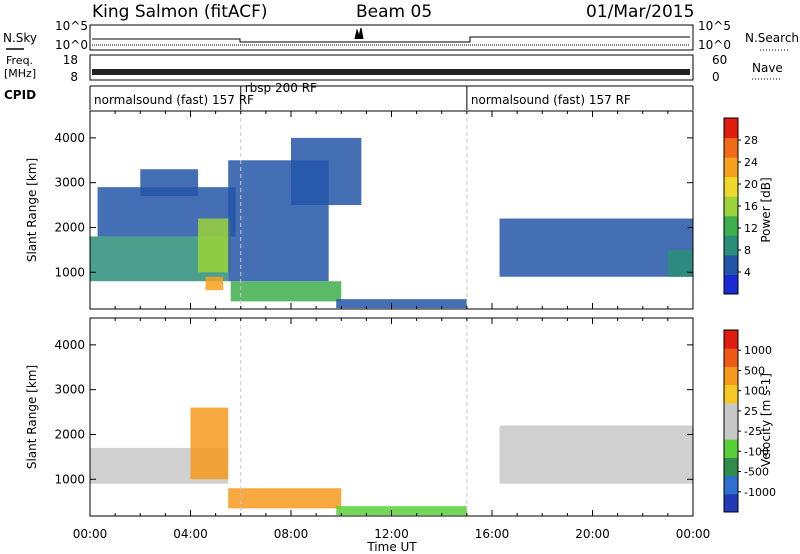  I want to click on colorbar-tick-label: -25, so click(753, 431).